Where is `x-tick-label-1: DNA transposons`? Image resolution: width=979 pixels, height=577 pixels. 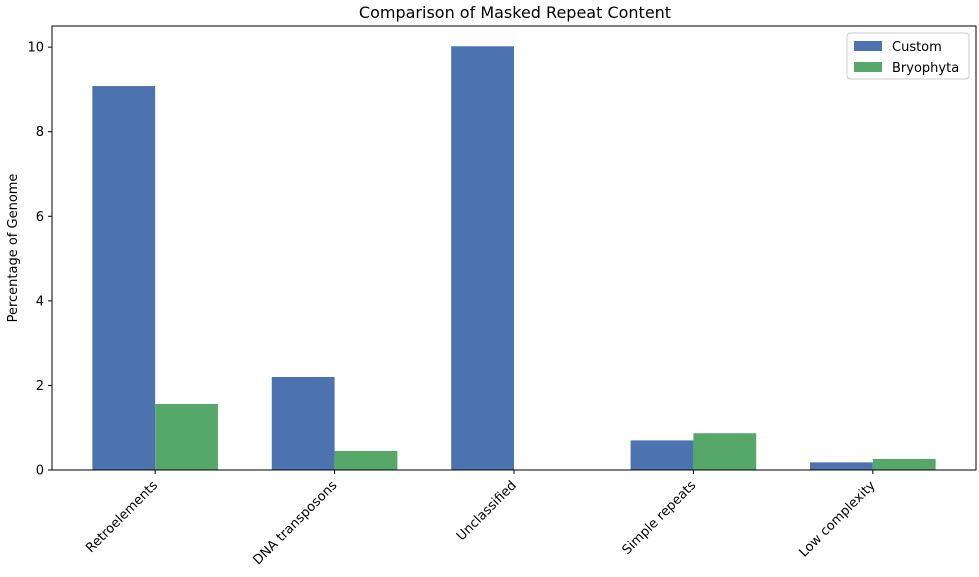 x-tick-label-1: DNA transposons is located at coordinates (296, 523).